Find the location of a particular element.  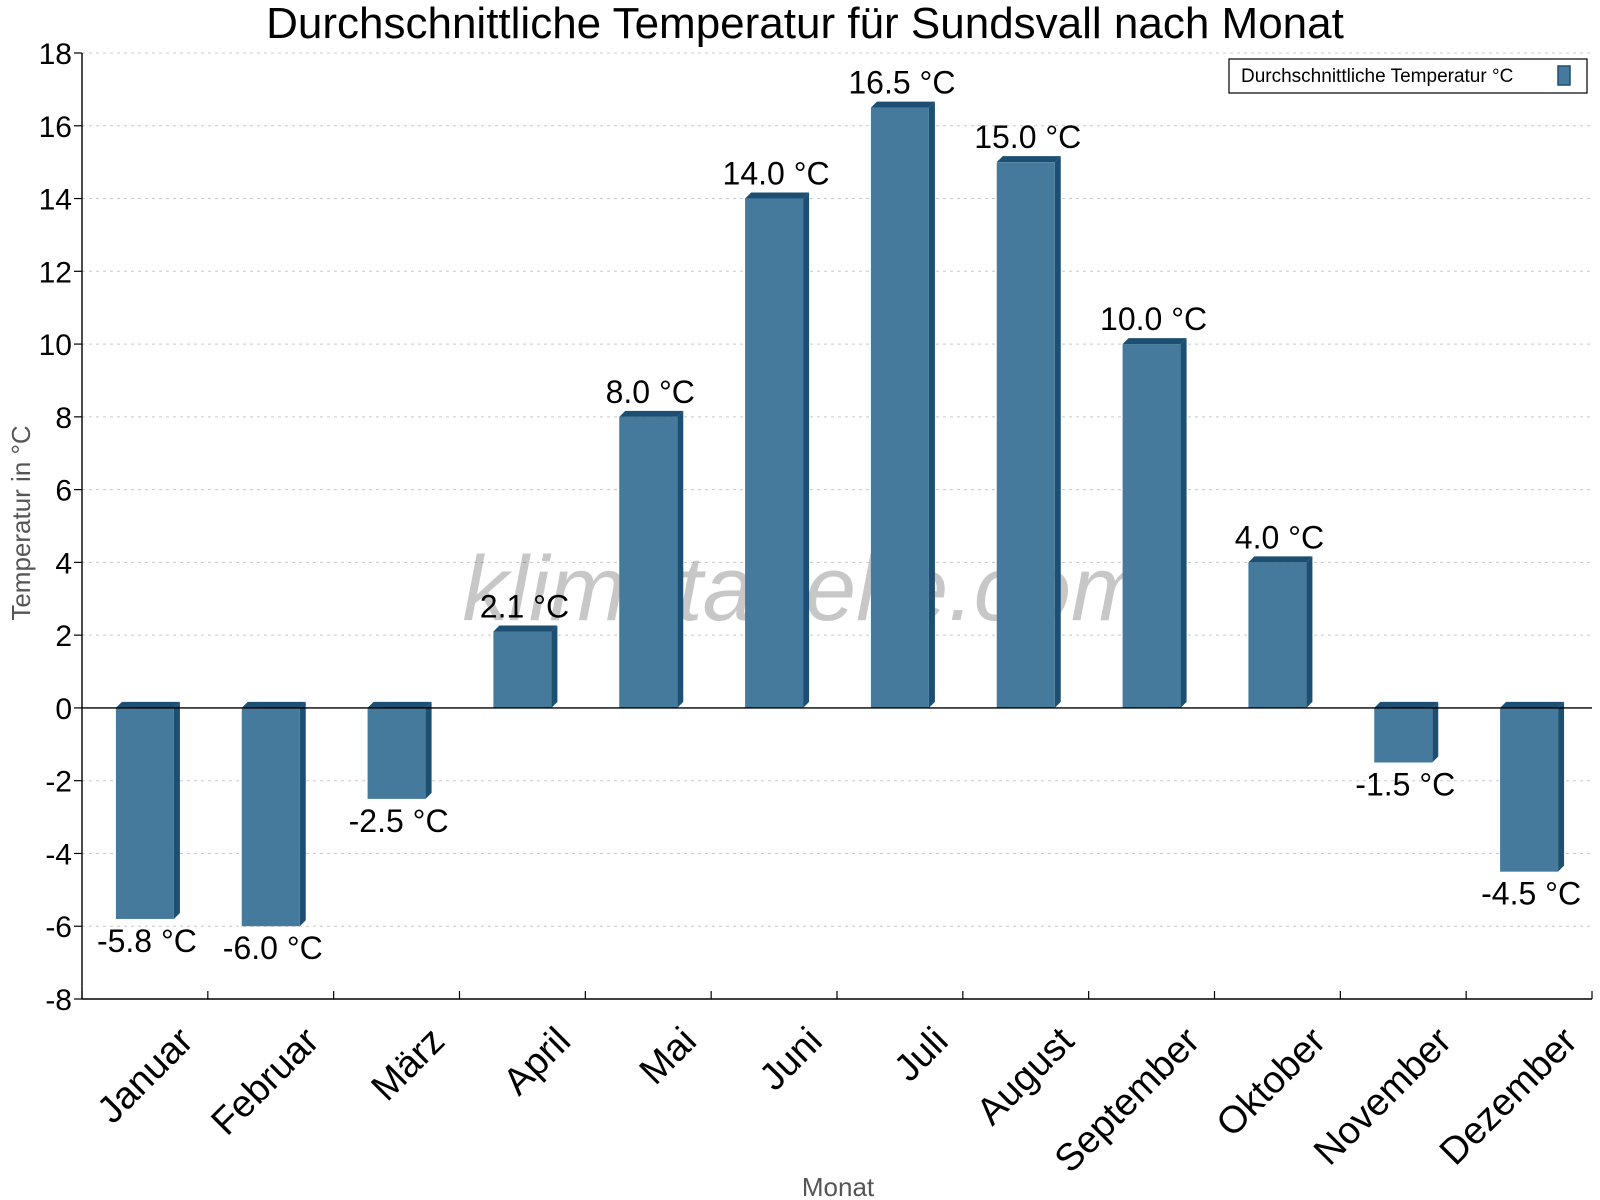

data-label: 16.5 °C is located at coordinates (901, 83).